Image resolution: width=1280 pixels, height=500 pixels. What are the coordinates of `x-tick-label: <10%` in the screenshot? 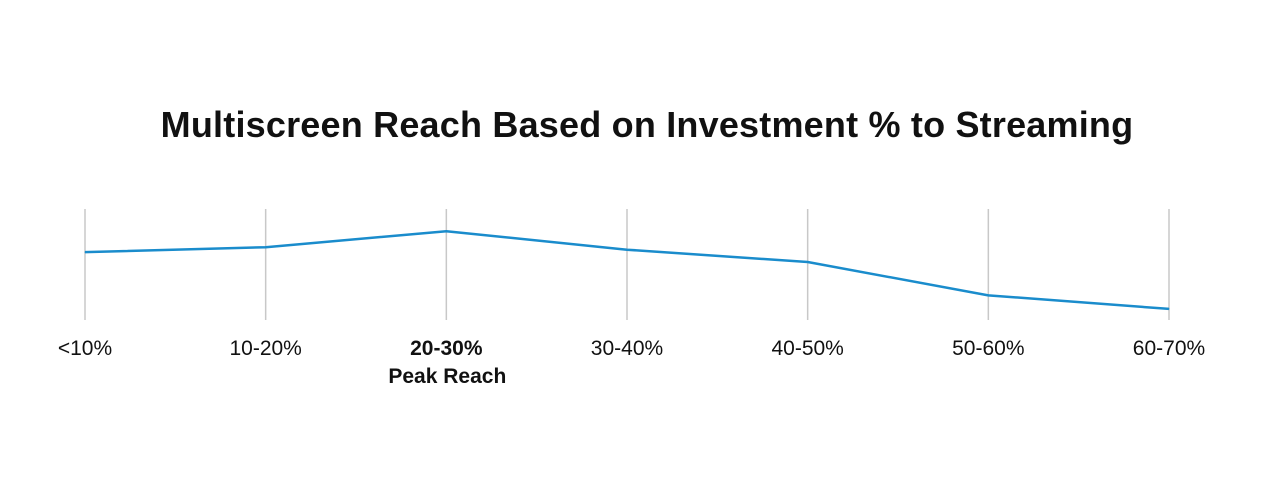 It's located at (85, 348).